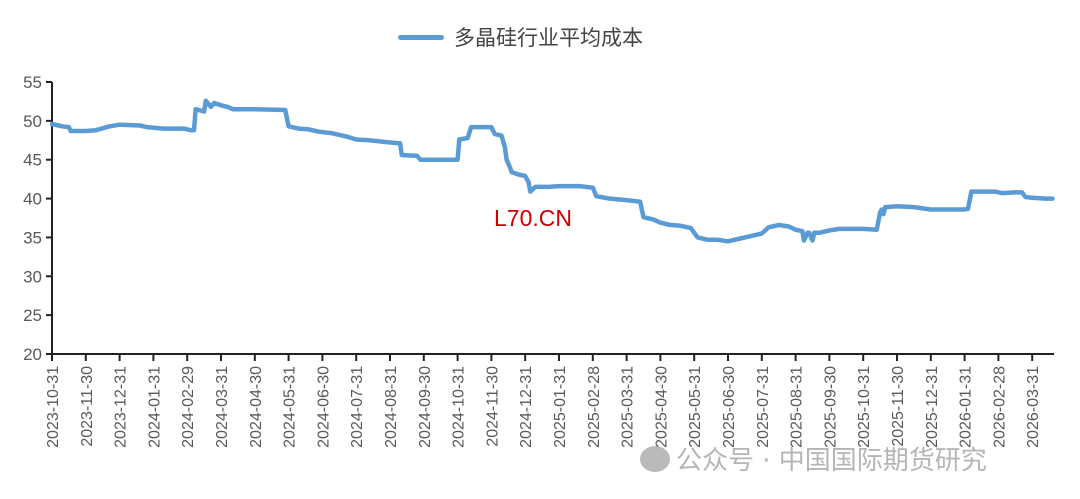 The height and width of the screenshot is (499, 1080). I want to click on x-tick-label: 2024-08-31, so click(391, 407).